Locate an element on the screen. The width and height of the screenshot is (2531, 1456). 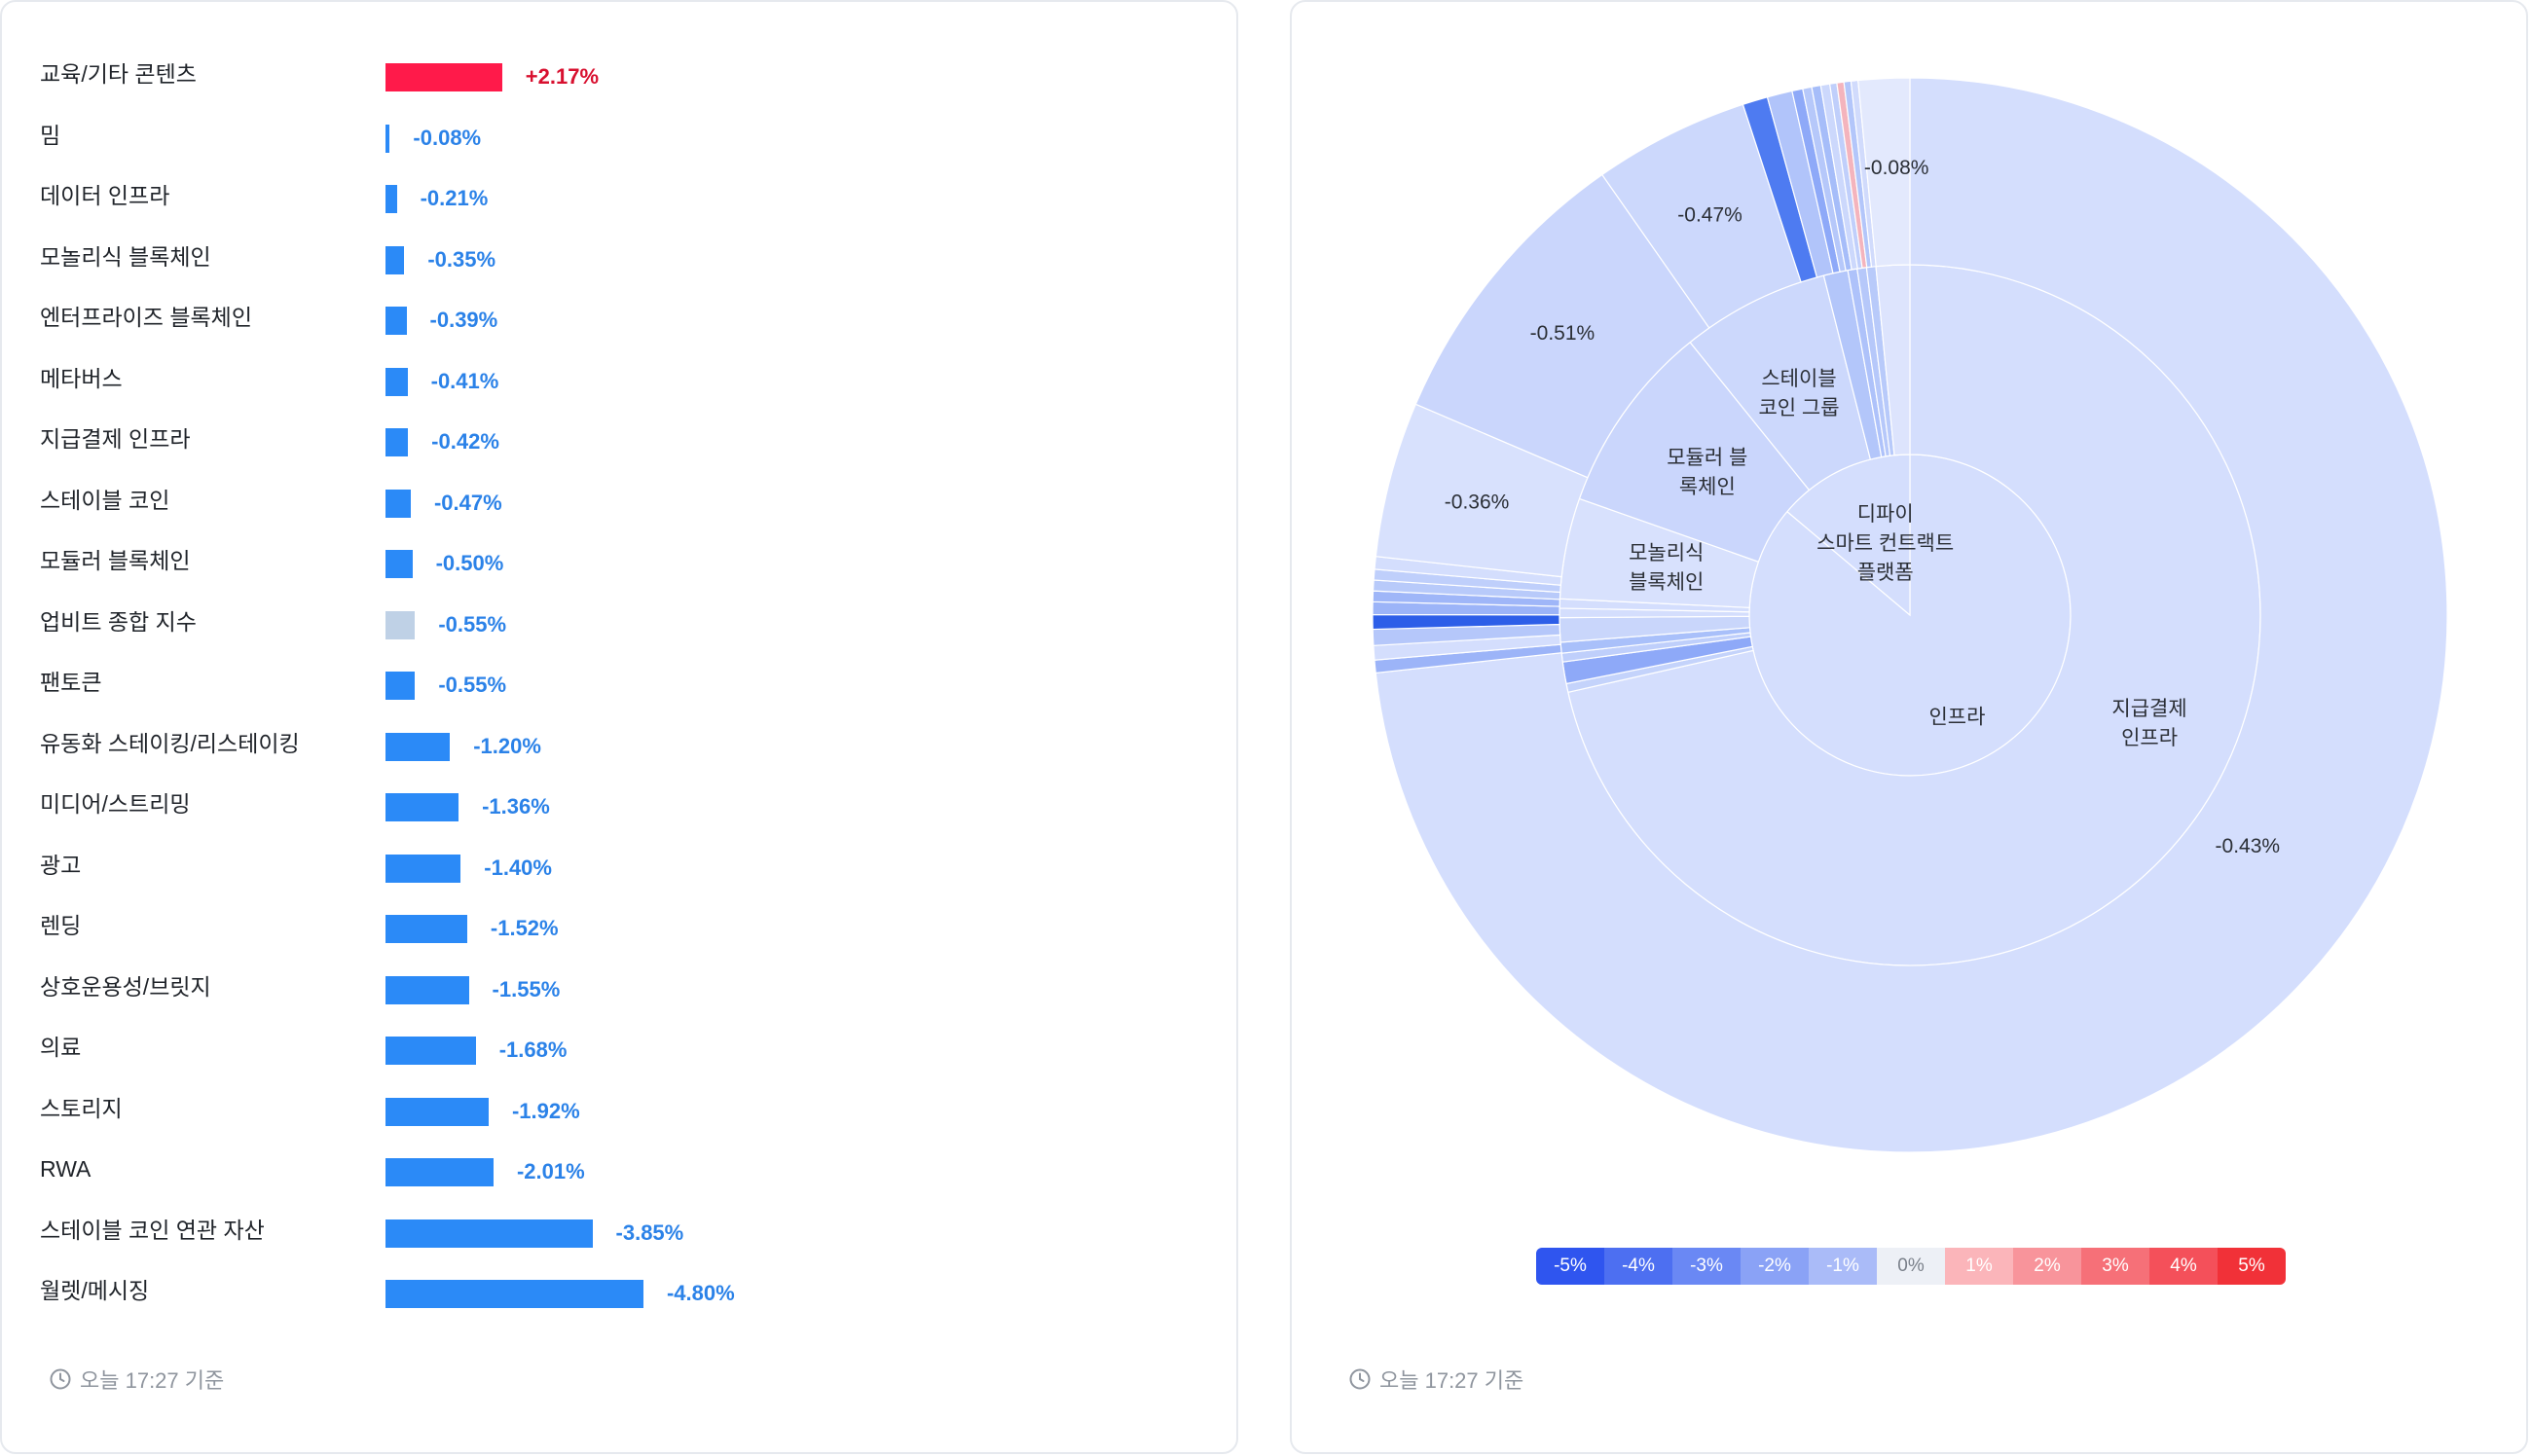
bar-value-label: -4.80% is located at coordinates (700, 1293).